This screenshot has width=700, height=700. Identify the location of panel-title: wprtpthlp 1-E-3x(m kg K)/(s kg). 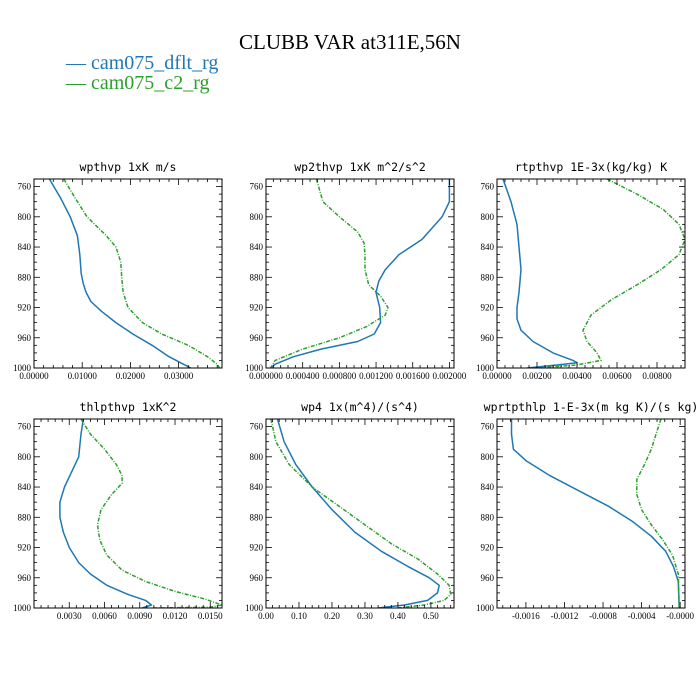
(591, 407).